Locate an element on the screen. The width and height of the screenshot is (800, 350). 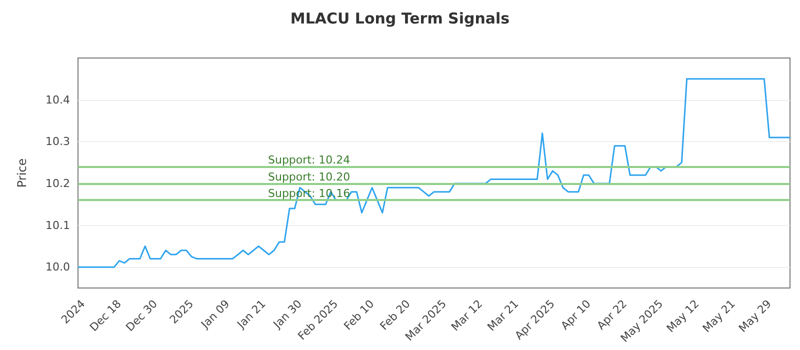
x-tick-label: Dec 30 is located at coordinates (141, 315).